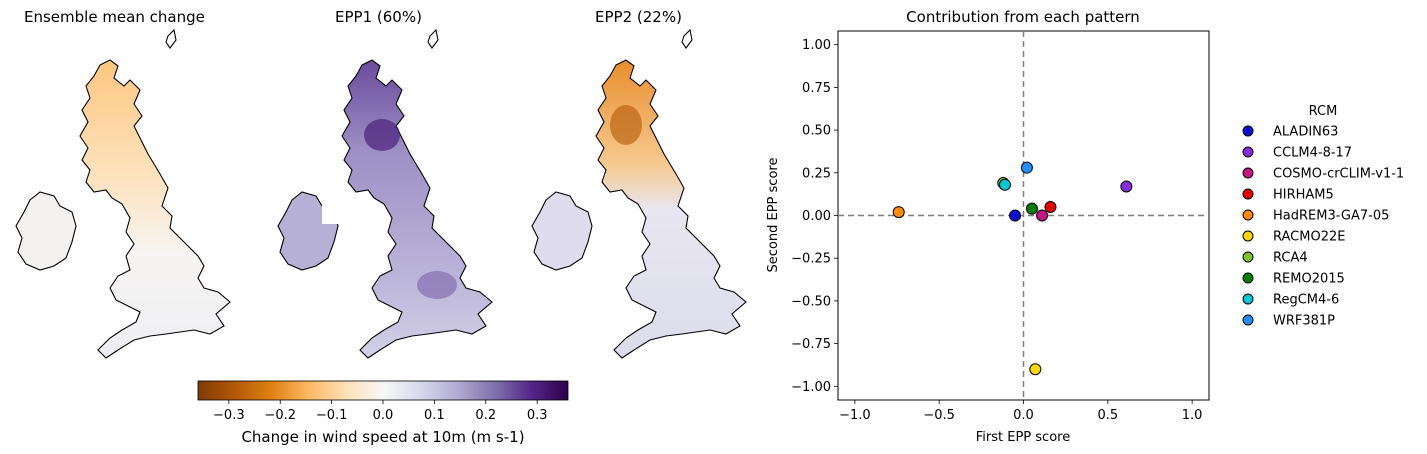  What do you see at coordinates (1107, 415) in the screenshot?
I see `x-tick-label: 0.5` at bounding box center [1107, 415].